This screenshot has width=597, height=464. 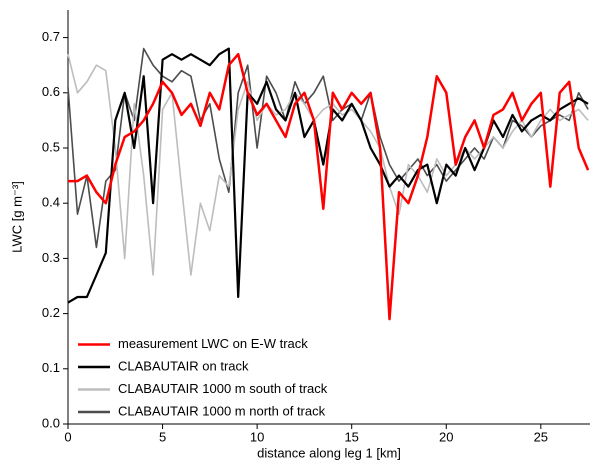 I want to click on x-tick-label: 15, so click(x=351, y=436).